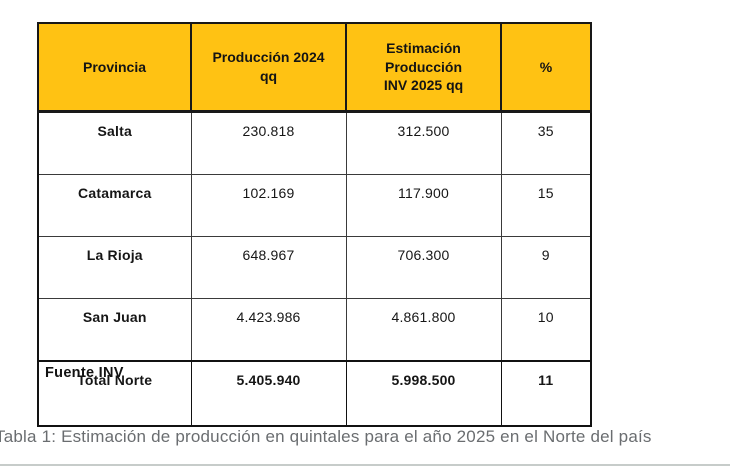  What do you see at coordinates (365, 465) in the screenshot?
I see `bottom-divider` at bounding box center [365, 465].